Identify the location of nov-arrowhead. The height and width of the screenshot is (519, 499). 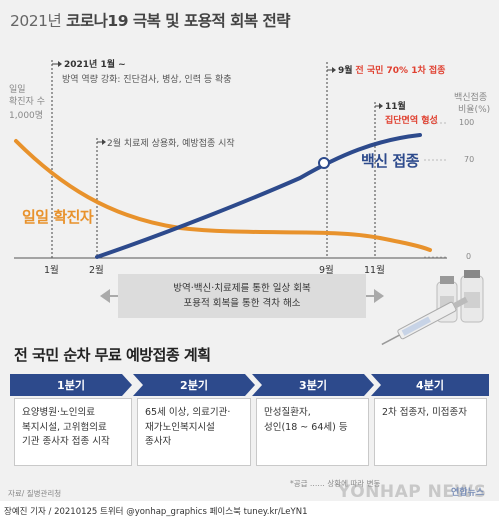
(381, 106).